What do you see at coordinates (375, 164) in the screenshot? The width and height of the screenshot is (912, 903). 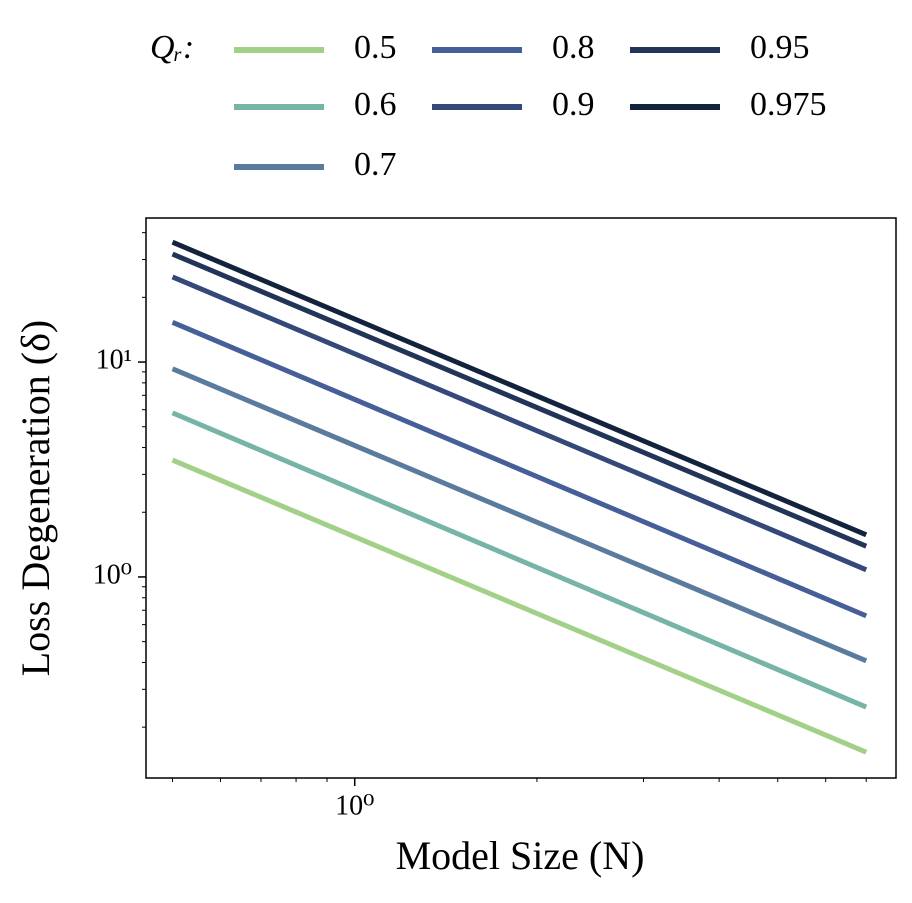 I see `legend-label: 0.7` at bounding box center [375, 164].